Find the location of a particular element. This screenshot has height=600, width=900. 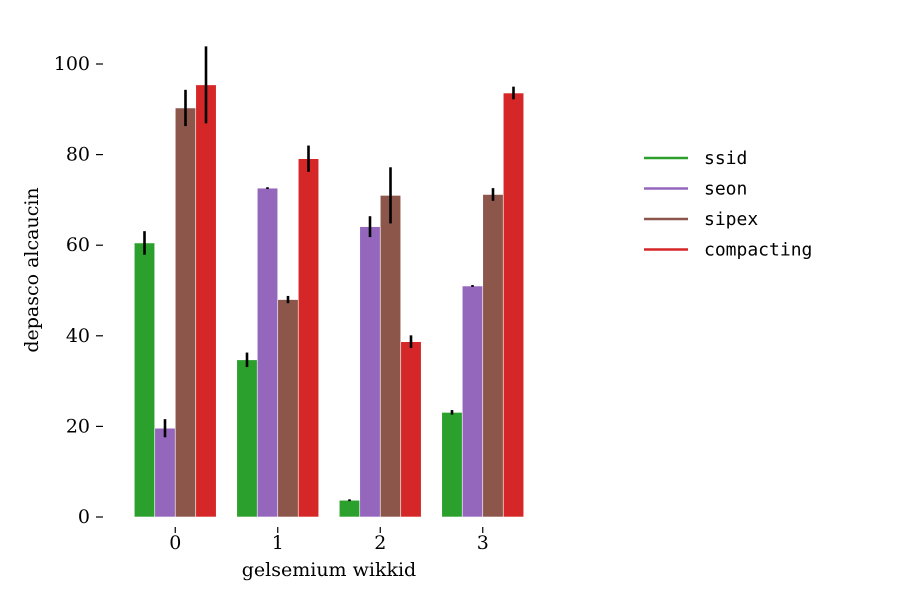

x-tick-label: 3 is located at coordinates (483, 543).